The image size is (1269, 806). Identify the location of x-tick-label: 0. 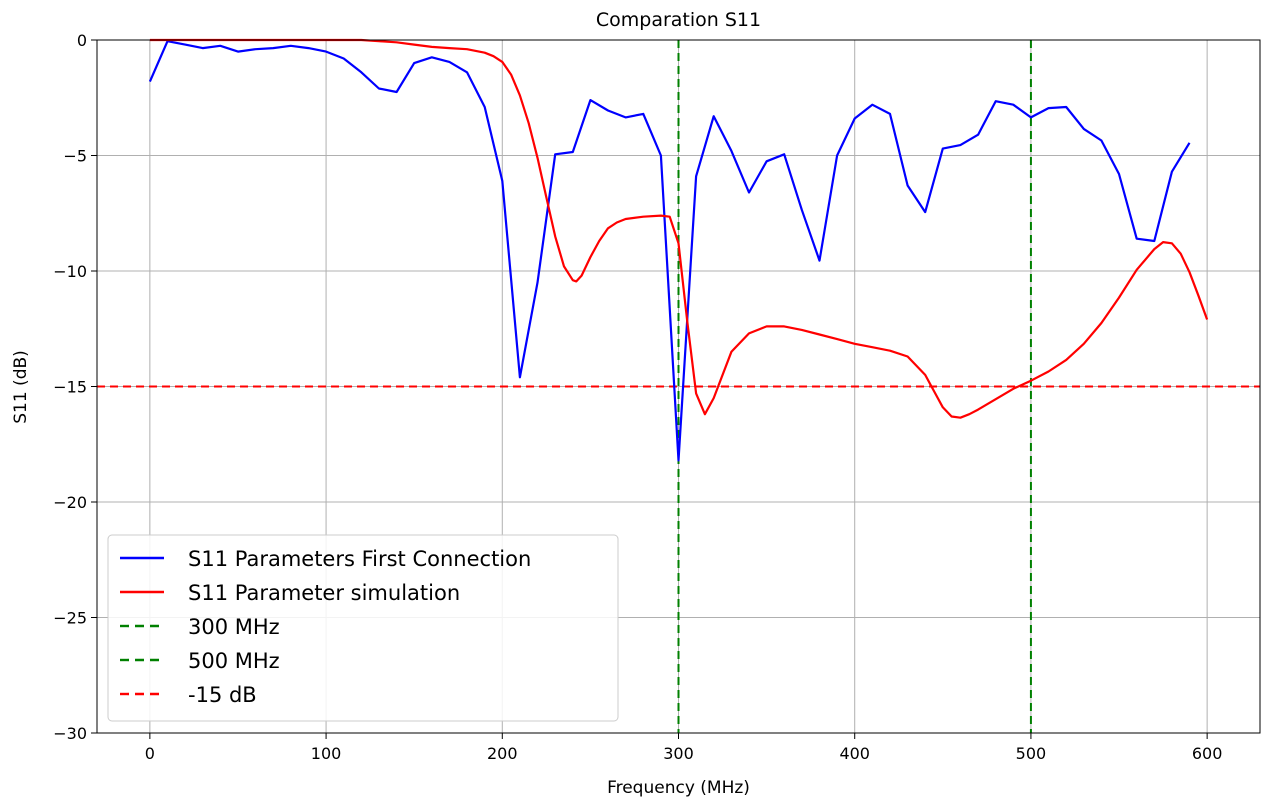
(150, 753).